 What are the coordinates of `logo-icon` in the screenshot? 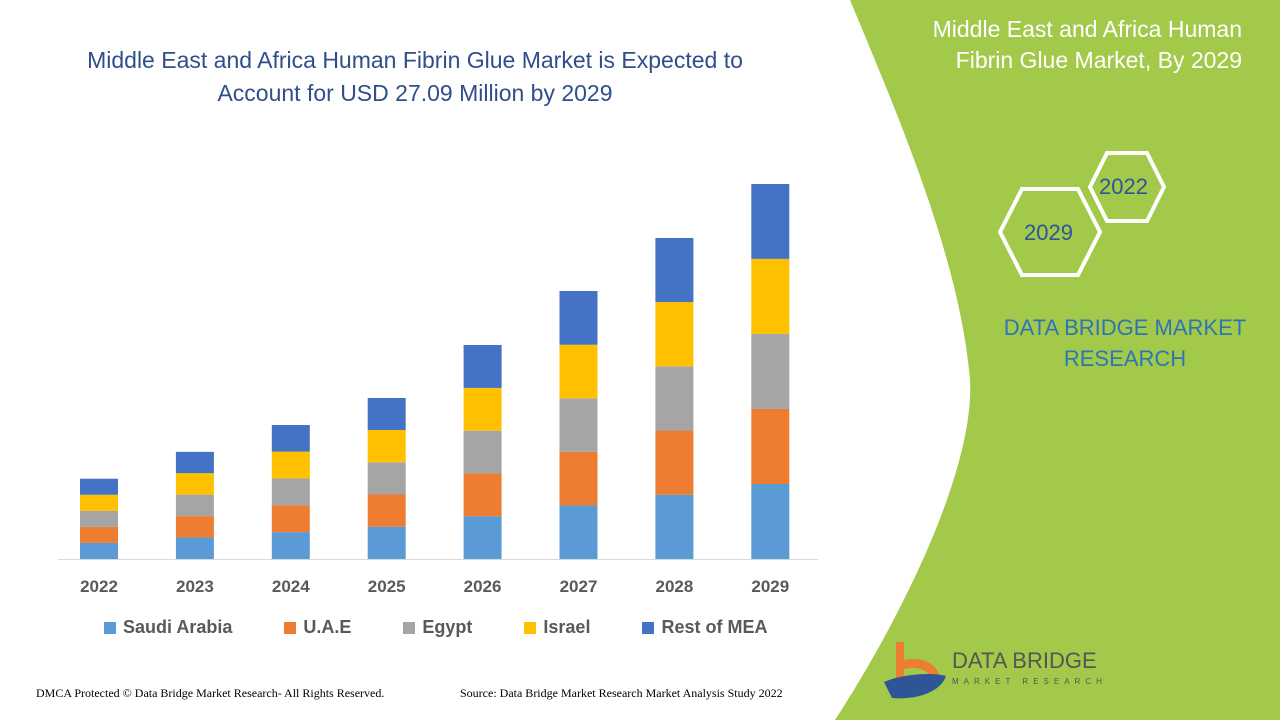 It's located at (915, 670).